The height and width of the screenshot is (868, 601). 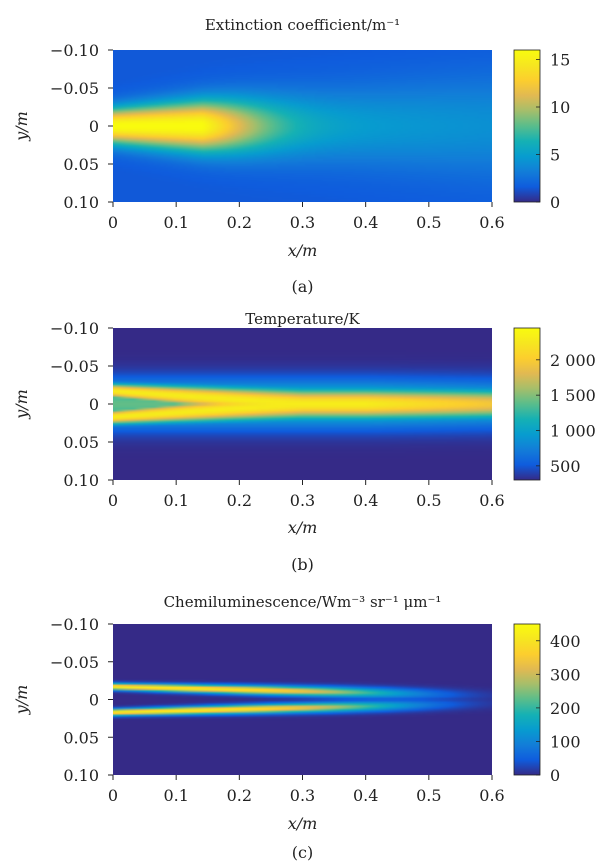 I want to click on colorbar-tick-label: 1 000, so click(x=573, y=431).